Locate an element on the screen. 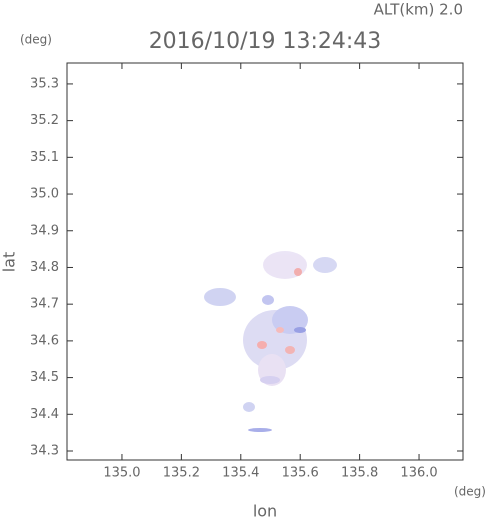 The height and width of the screenshot is (521, 491). x-tick-label: 135.6 is located at coordinates (300, 473).